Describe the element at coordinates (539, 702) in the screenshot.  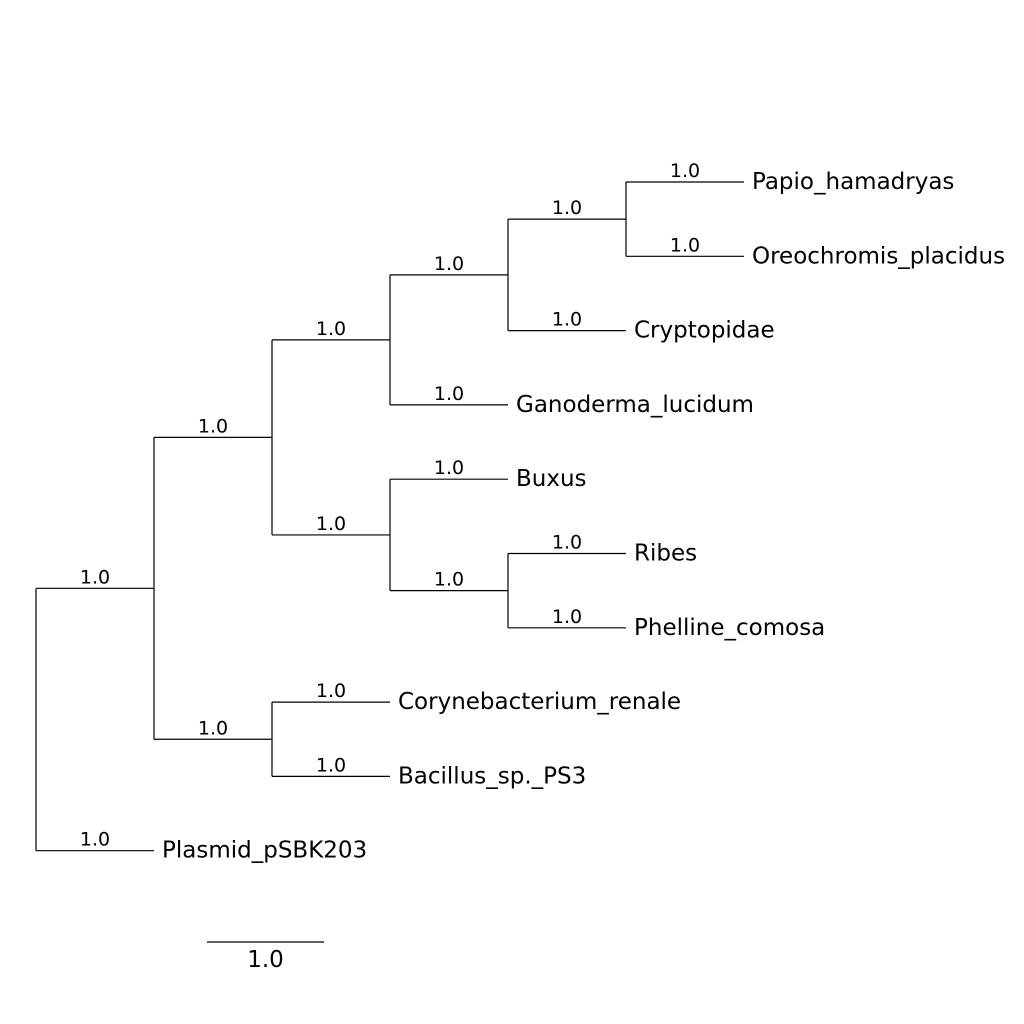
I see `taxon-label: Corynebacterium_renale` at that location.